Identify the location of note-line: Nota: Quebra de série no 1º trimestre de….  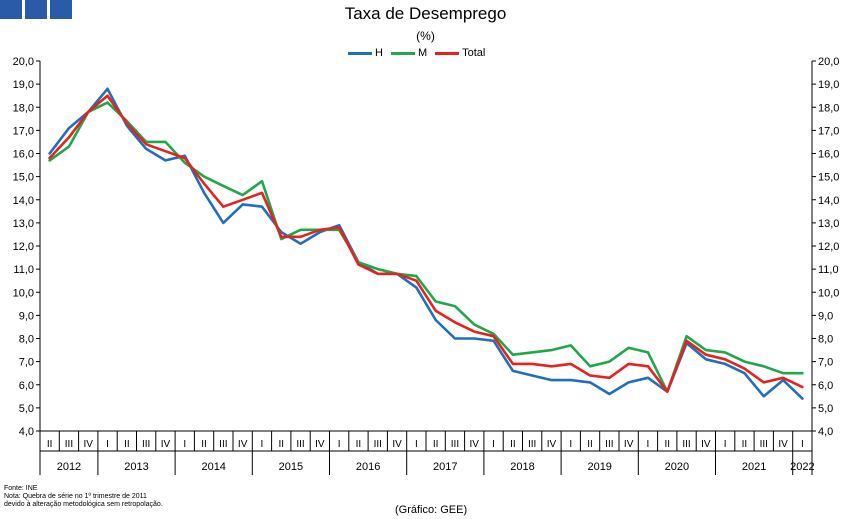
(75, 496).